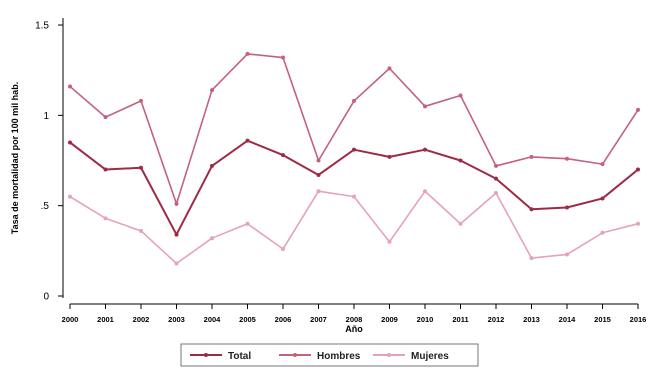 The height and width of the screenshot is (370, 649). I want to click on x-tick-label: 2001, so click(105, 319).